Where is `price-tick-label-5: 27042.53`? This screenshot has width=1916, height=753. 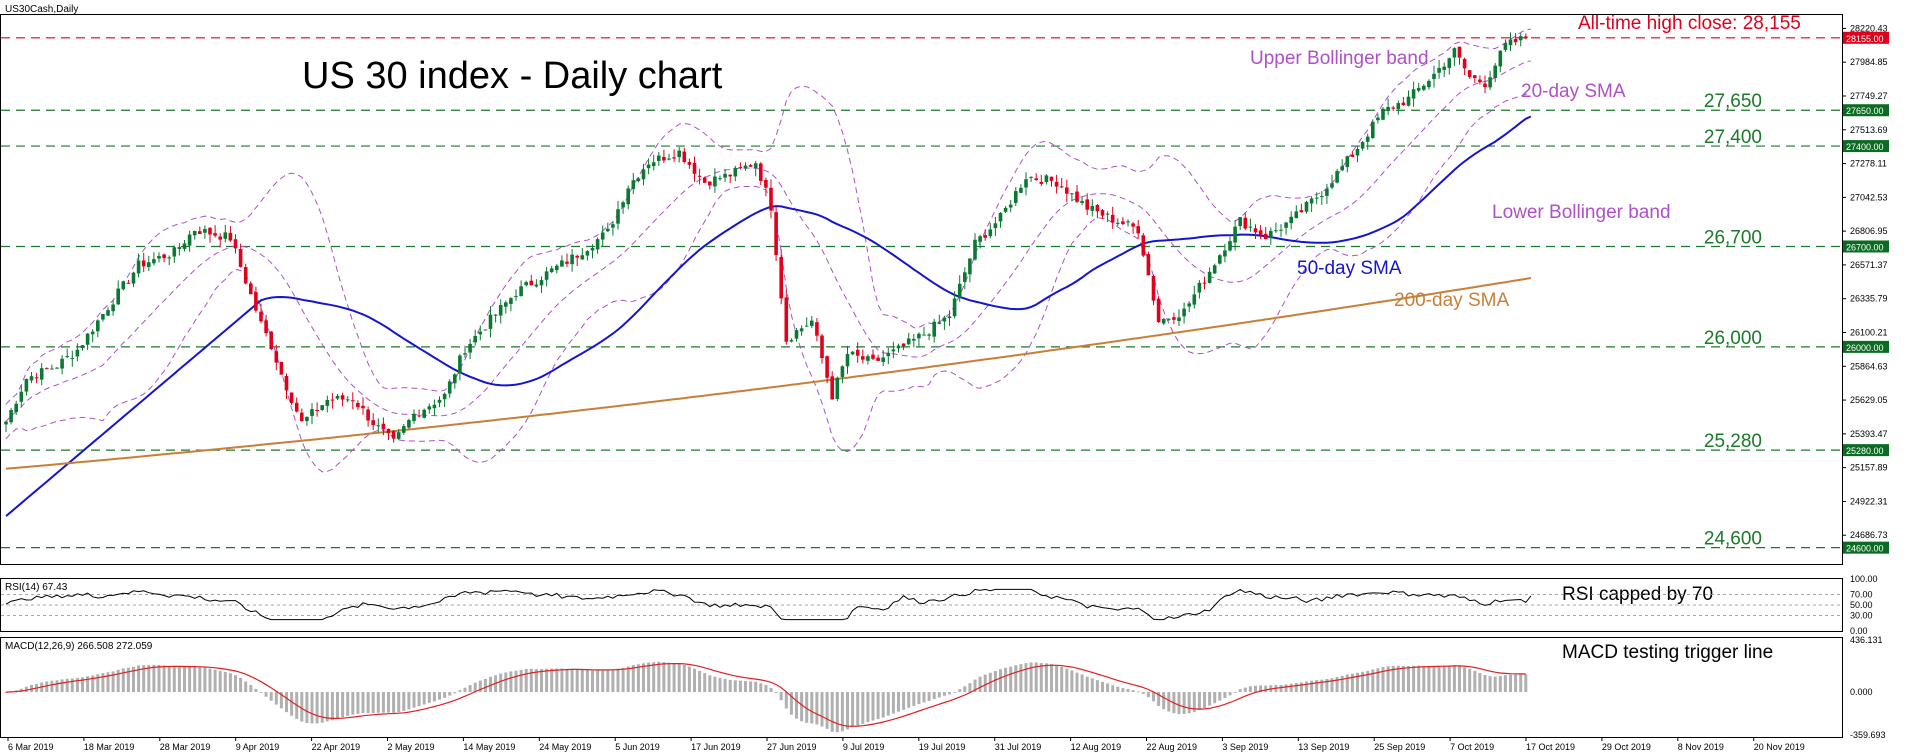
price-tick-label-5: 27042.53 is located at coordinates (1869, 197).